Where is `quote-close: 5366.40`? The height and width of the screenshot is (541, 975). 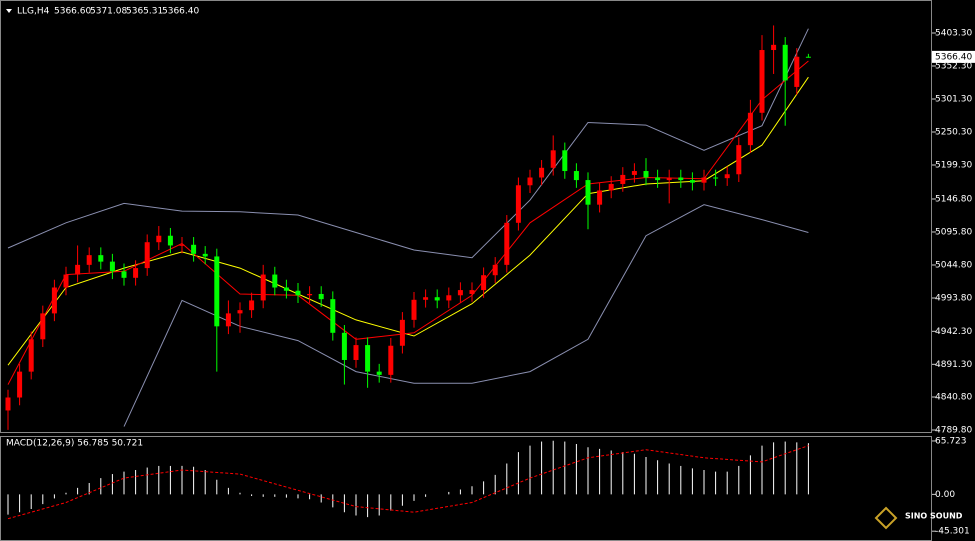
quote-close: 5366.40 is located at coordinates (180, 12).